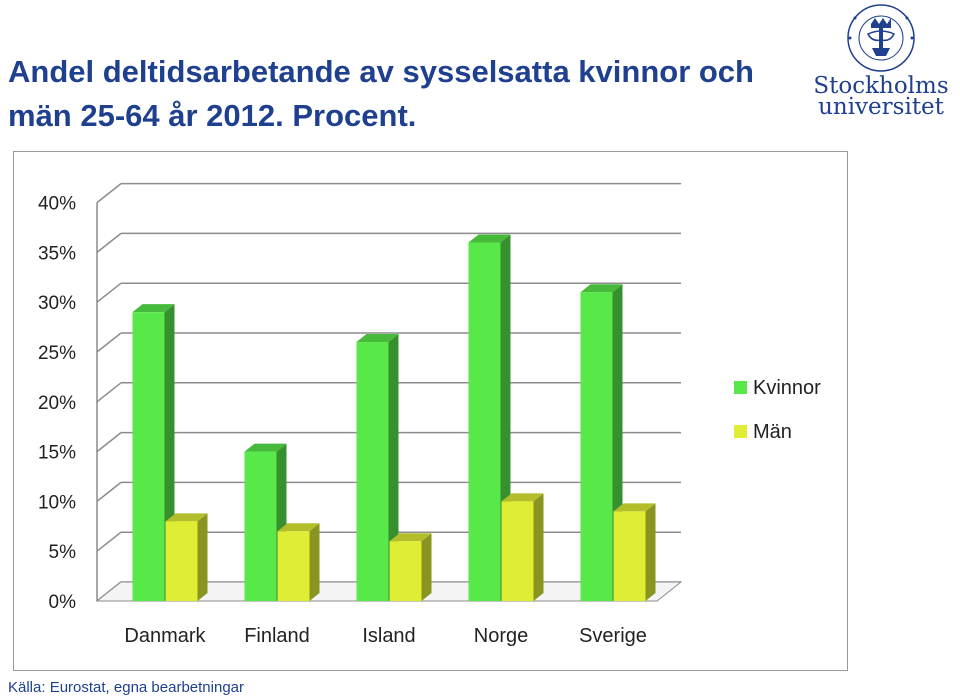 The height and width of the screenshot is (699, 960). Describe the element at coordinates (787, 388) in the screenshot. I see `legend-label: Kvinnor` at that location.